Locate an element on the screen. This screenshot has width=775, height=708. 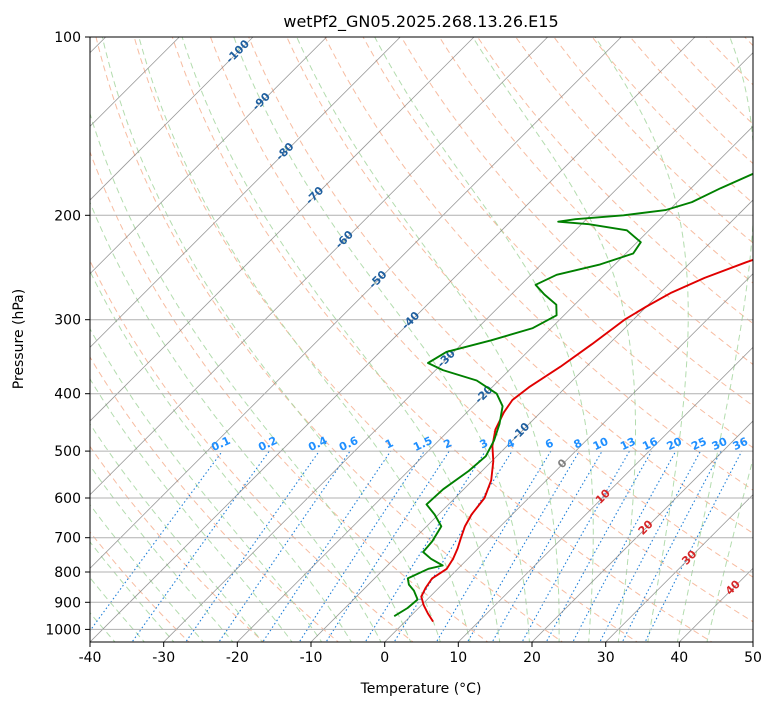
mixing-ratio-label: 10 is located at coordinates (601, 444).